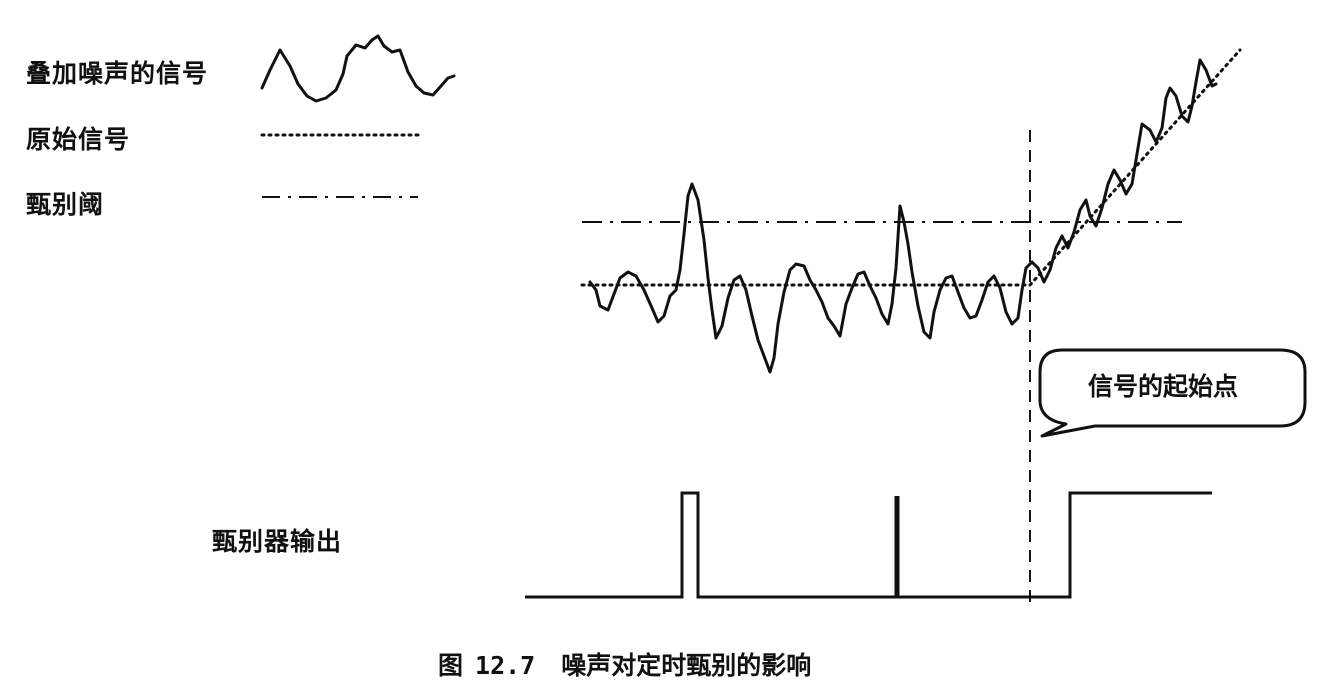  Describe the element at coordinates (505, 665) in the screenshot. I see `caption-number: 12.7` at that location.